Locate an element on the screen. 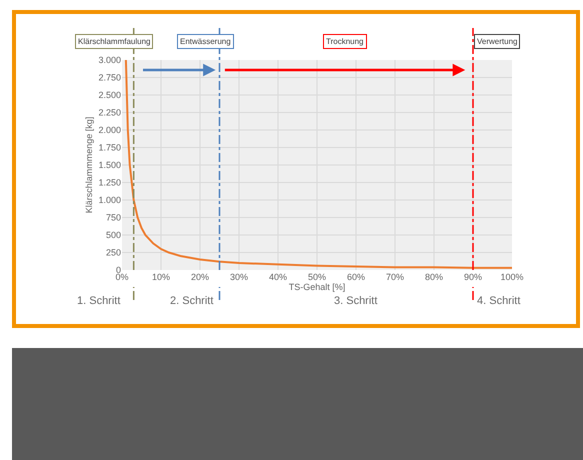 The width and height of the screenshot is (583, 460). y-tick-label: 500 is located at coordinates (113, 235).